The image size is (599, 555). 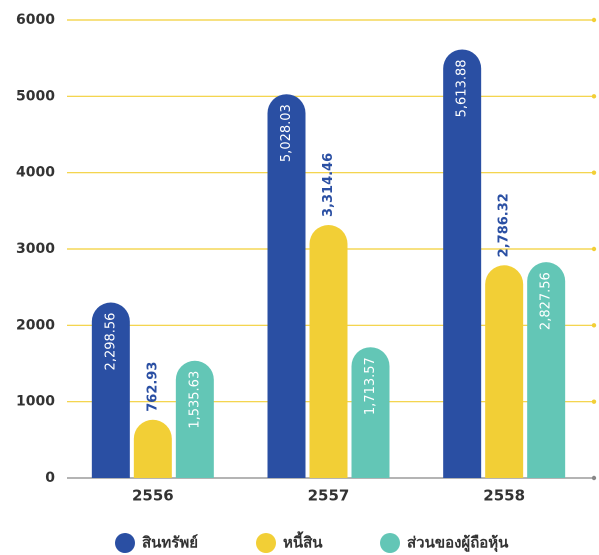 I want to click on legend-label: สินทรัพย์, so click(x=170, y=543).